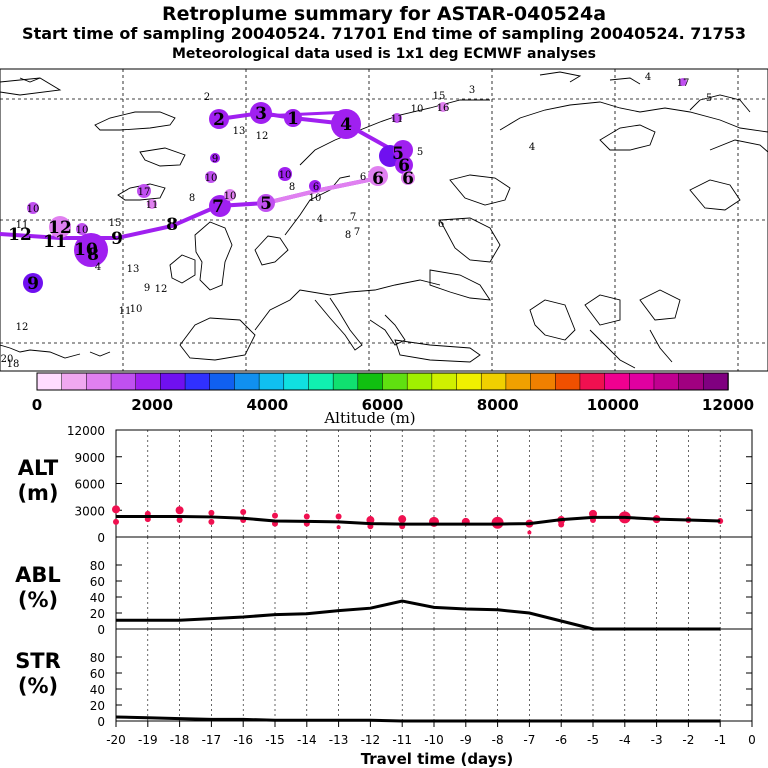  I want to click on cluster-label: 5, so click(398, 154).